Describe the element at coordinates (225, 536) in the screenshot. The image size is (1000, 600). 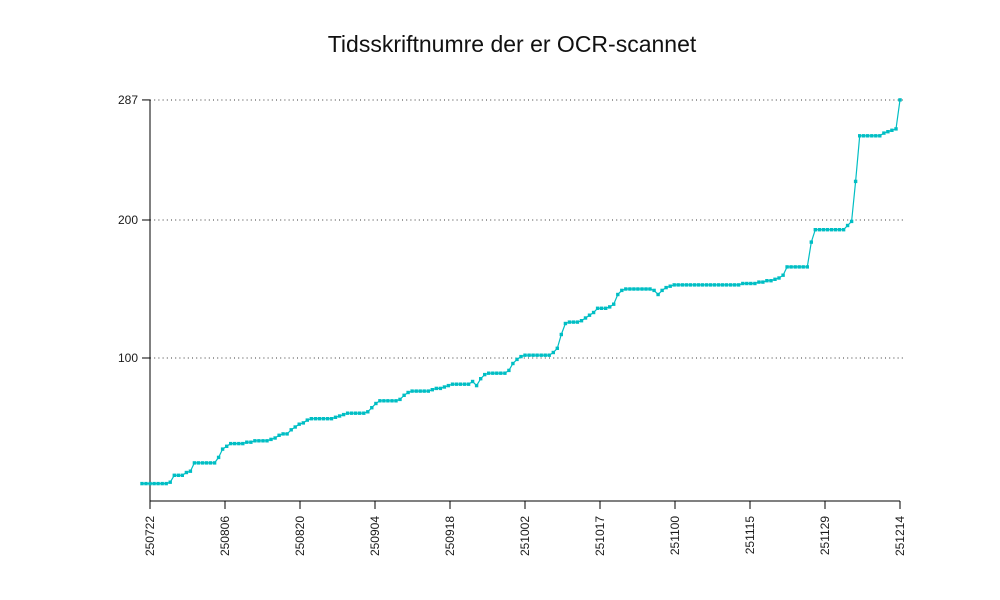
I see `x-tick-label: 250806` at that location.